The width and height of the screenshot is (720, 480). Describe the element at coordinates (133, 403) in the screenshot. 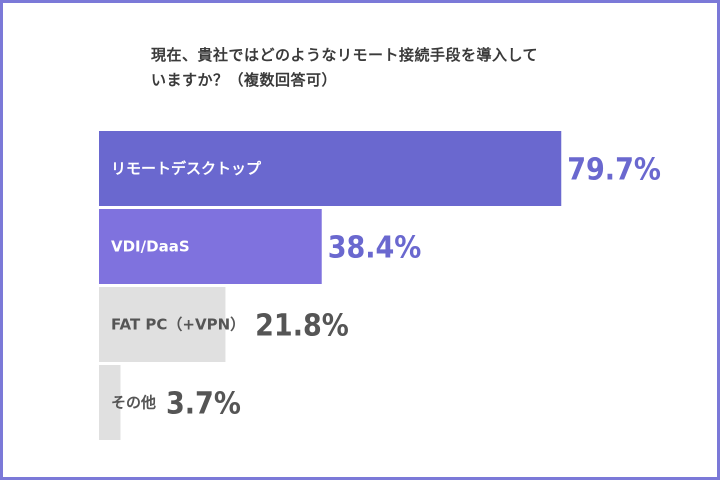

I see `category-label-4: その他` at that location.